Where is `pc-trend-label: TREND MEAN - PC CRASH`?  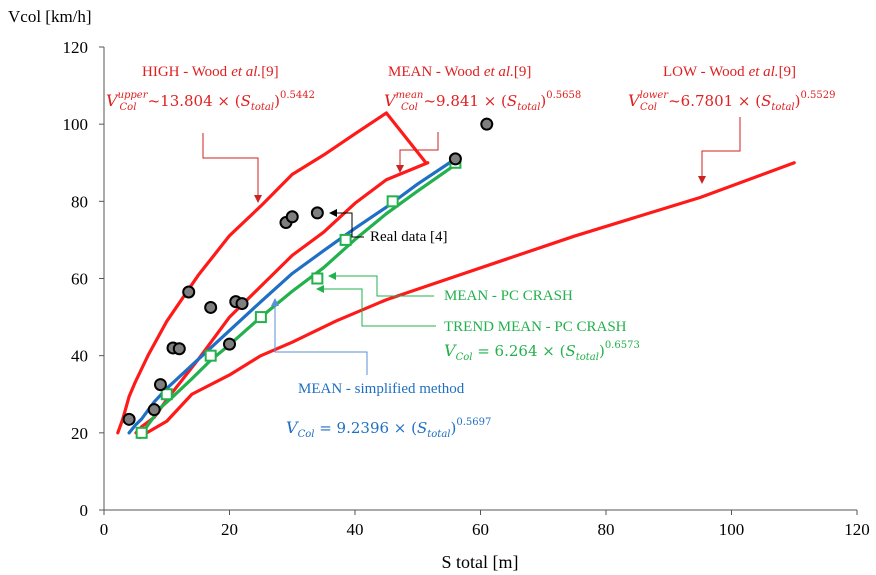 pc-trend-label: TREND MEAN - PC CRASH is located at coordinates (535, 327).